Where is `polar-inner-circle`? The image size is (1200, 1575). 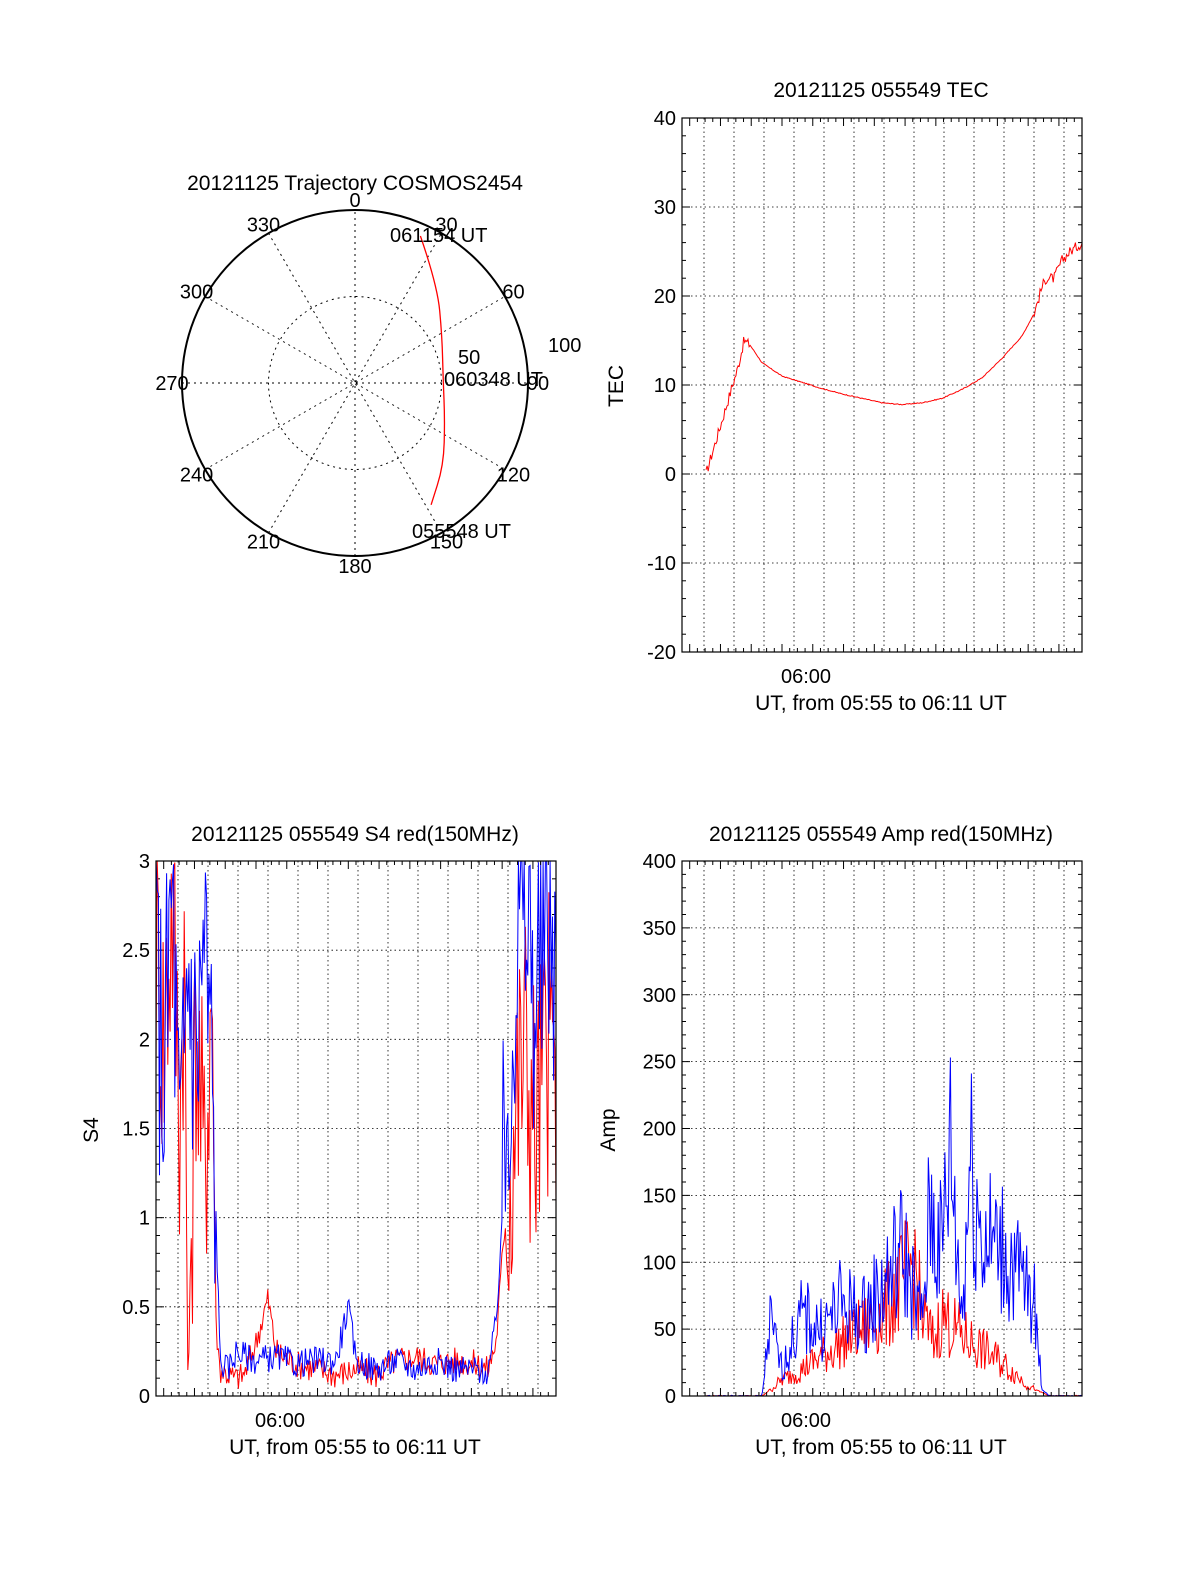
polar-inner-circle is located at coordinates (355, 383).